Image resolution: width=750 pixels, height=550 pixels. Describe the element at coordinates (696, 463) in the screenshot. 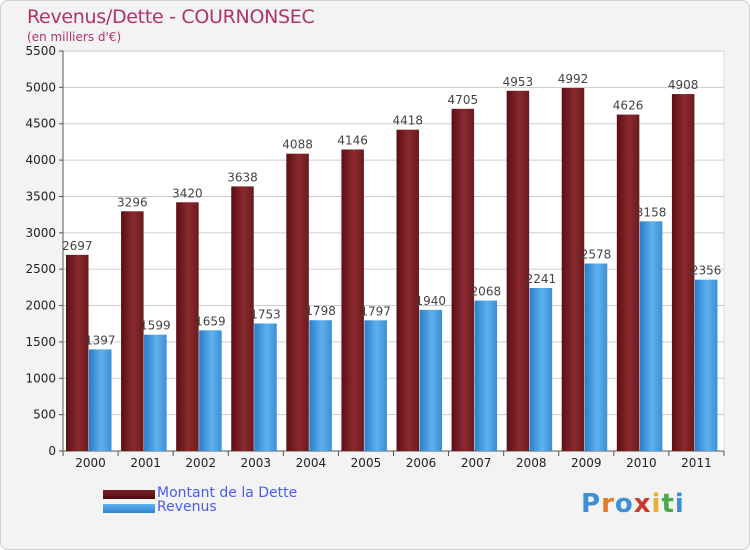

I see `x-tick-label: 2011` at that location.